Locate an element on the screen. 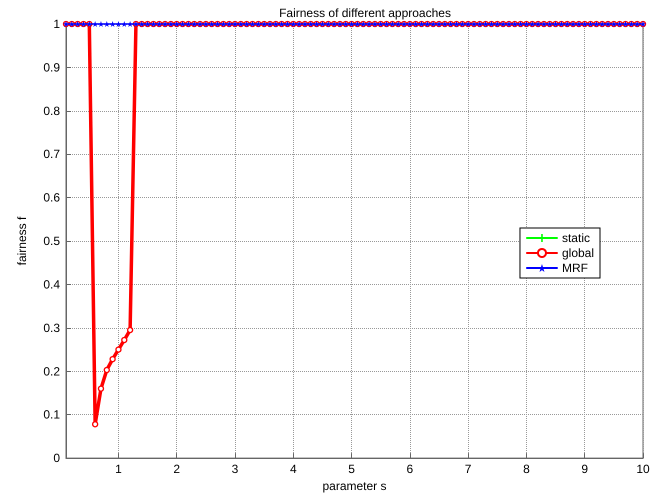  chart-title: Fairness of different approaches is located at coordinates (365, 13).